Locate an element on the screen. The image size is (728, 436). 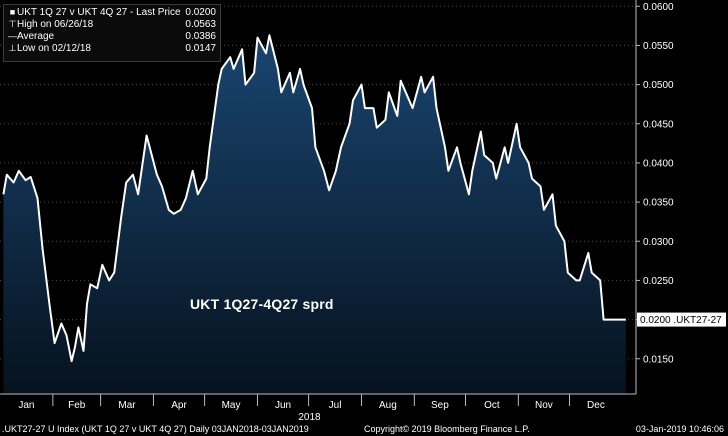
last-price-tag: 0.0200 .UKT27-27 is located at coordinates (681, 319).